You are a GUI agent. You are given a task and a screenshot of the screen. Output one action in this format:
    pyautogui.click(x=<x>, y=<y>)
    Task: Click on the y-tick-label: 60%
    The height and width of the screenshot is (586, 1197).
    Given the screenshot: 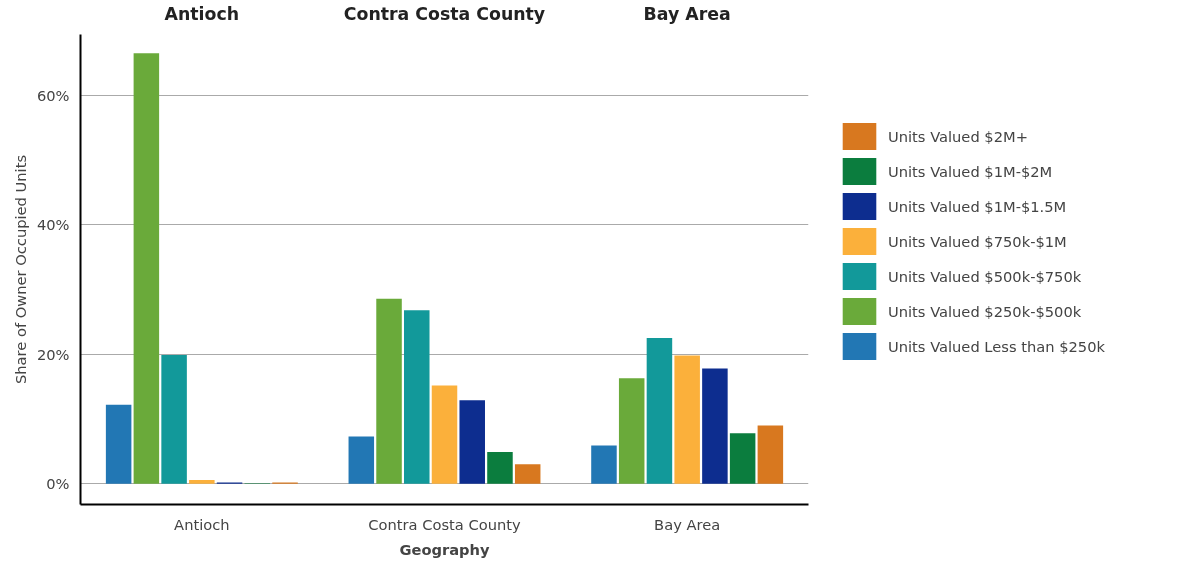 What is the action you would take?
    pyautogui.click(x=53, y=95)
    